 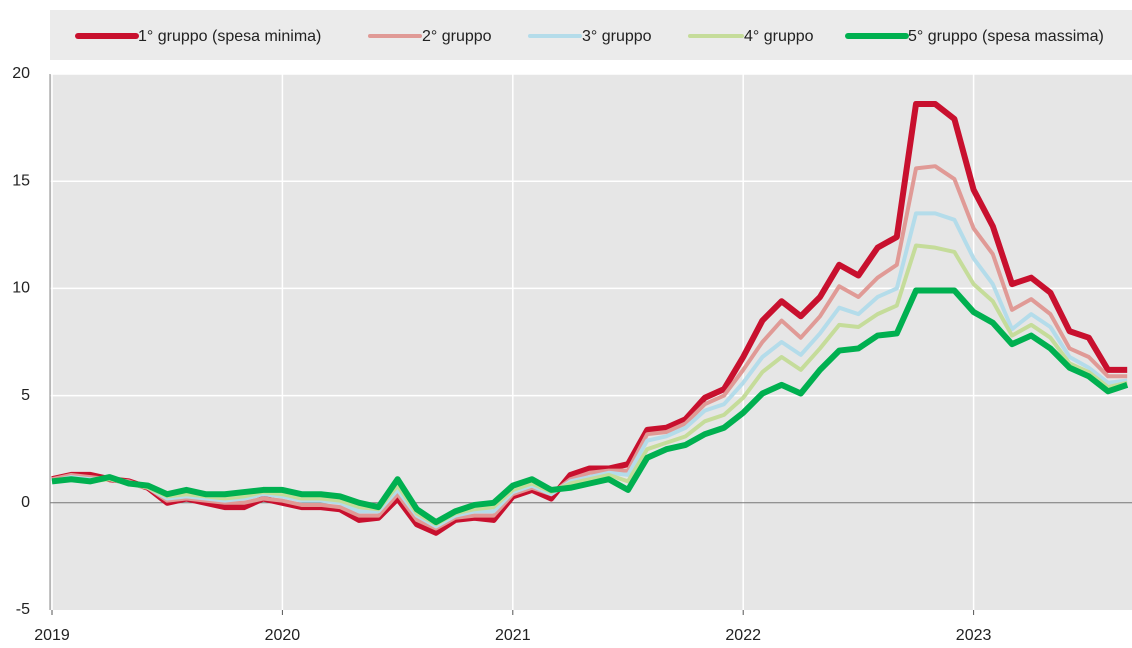 I want to click on y-tick-label: 0, so click(x=25, y=502).